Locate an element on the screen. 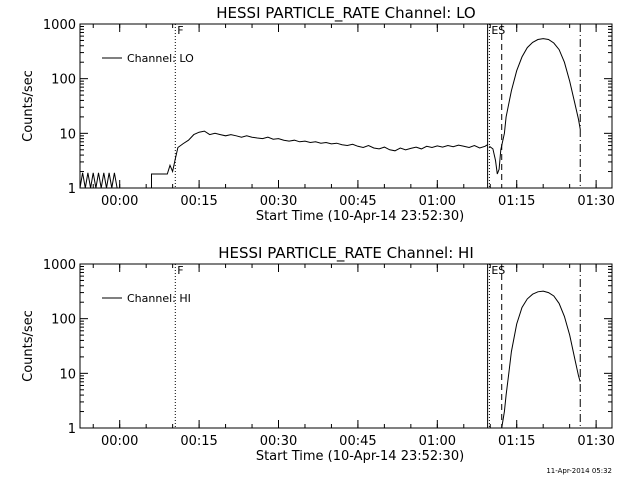 This screenshot has height=480, width=640. footer-timestamp: 11-Apr-2014 05:32 is located at coordinates (579, 471).